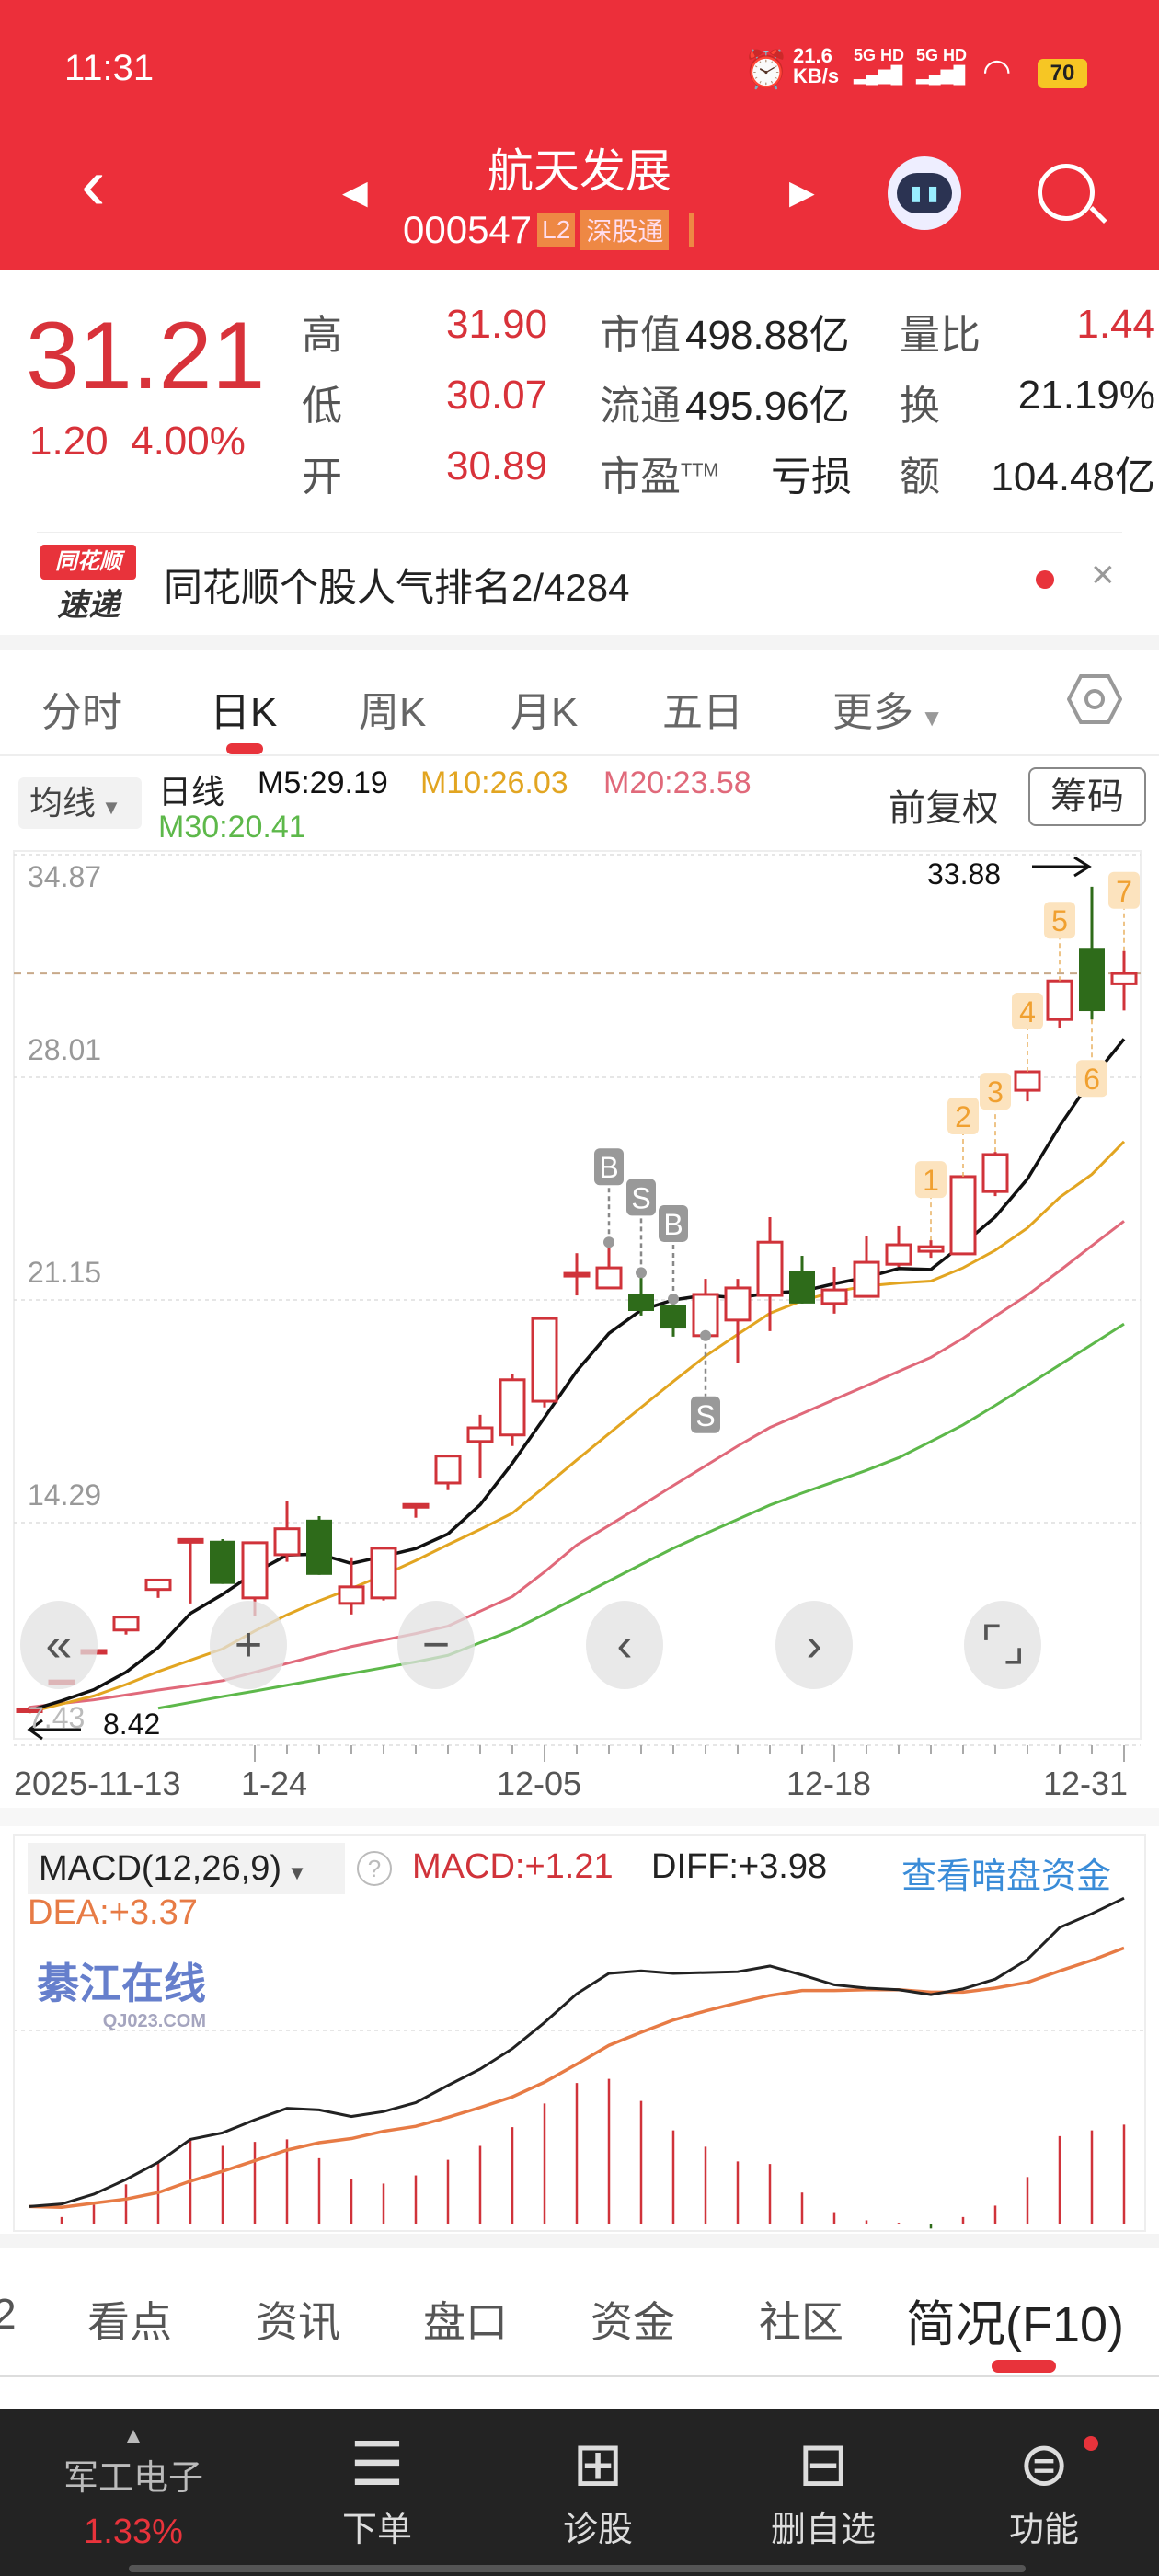 This screenshot has width=1159, height=2576. Describe the element at coordinates (888, 712) in the screenshot. I see `tab-5: 更多 ▼` at that location.